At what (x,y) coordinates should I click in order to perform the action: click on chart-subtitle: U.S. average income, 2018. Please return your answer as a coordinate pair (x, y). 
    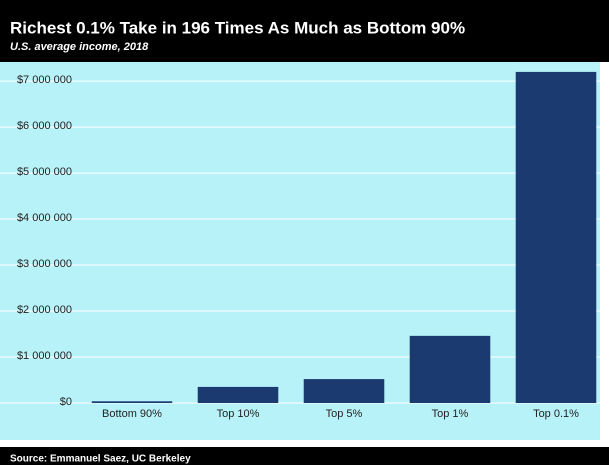
    Looking at the image, I should click on (79, 47).